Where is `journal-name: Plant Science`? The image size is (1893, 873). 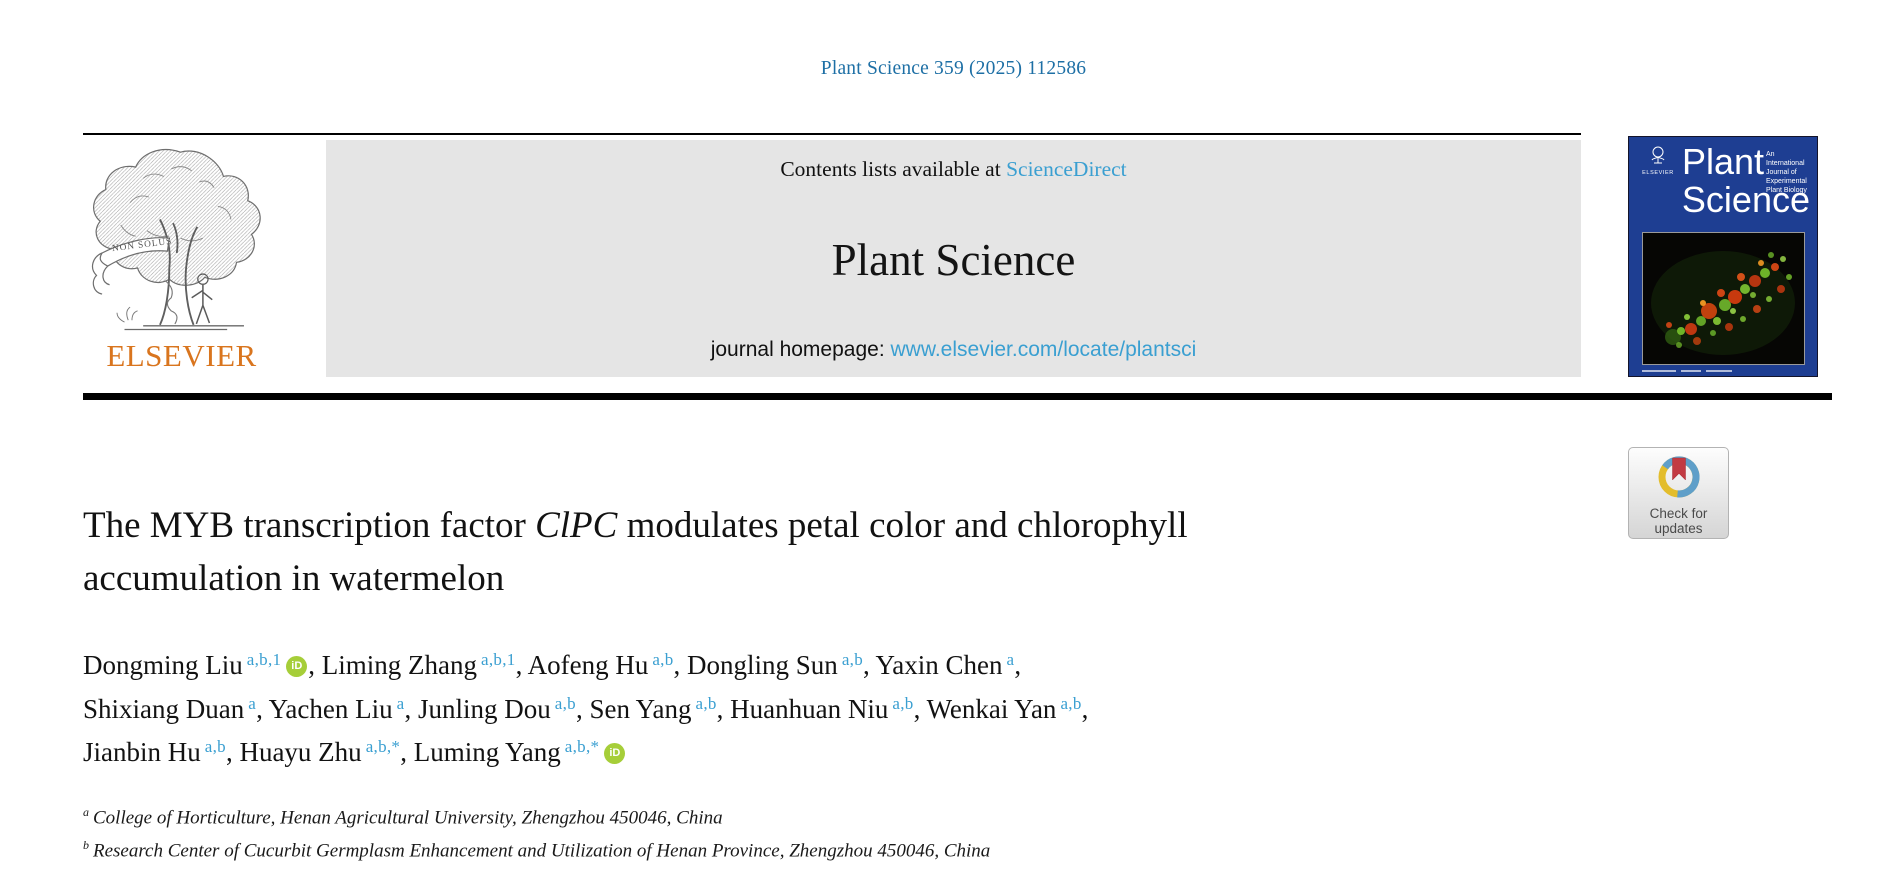 journal-name: Plant Science is located at coordinates (953, 260).